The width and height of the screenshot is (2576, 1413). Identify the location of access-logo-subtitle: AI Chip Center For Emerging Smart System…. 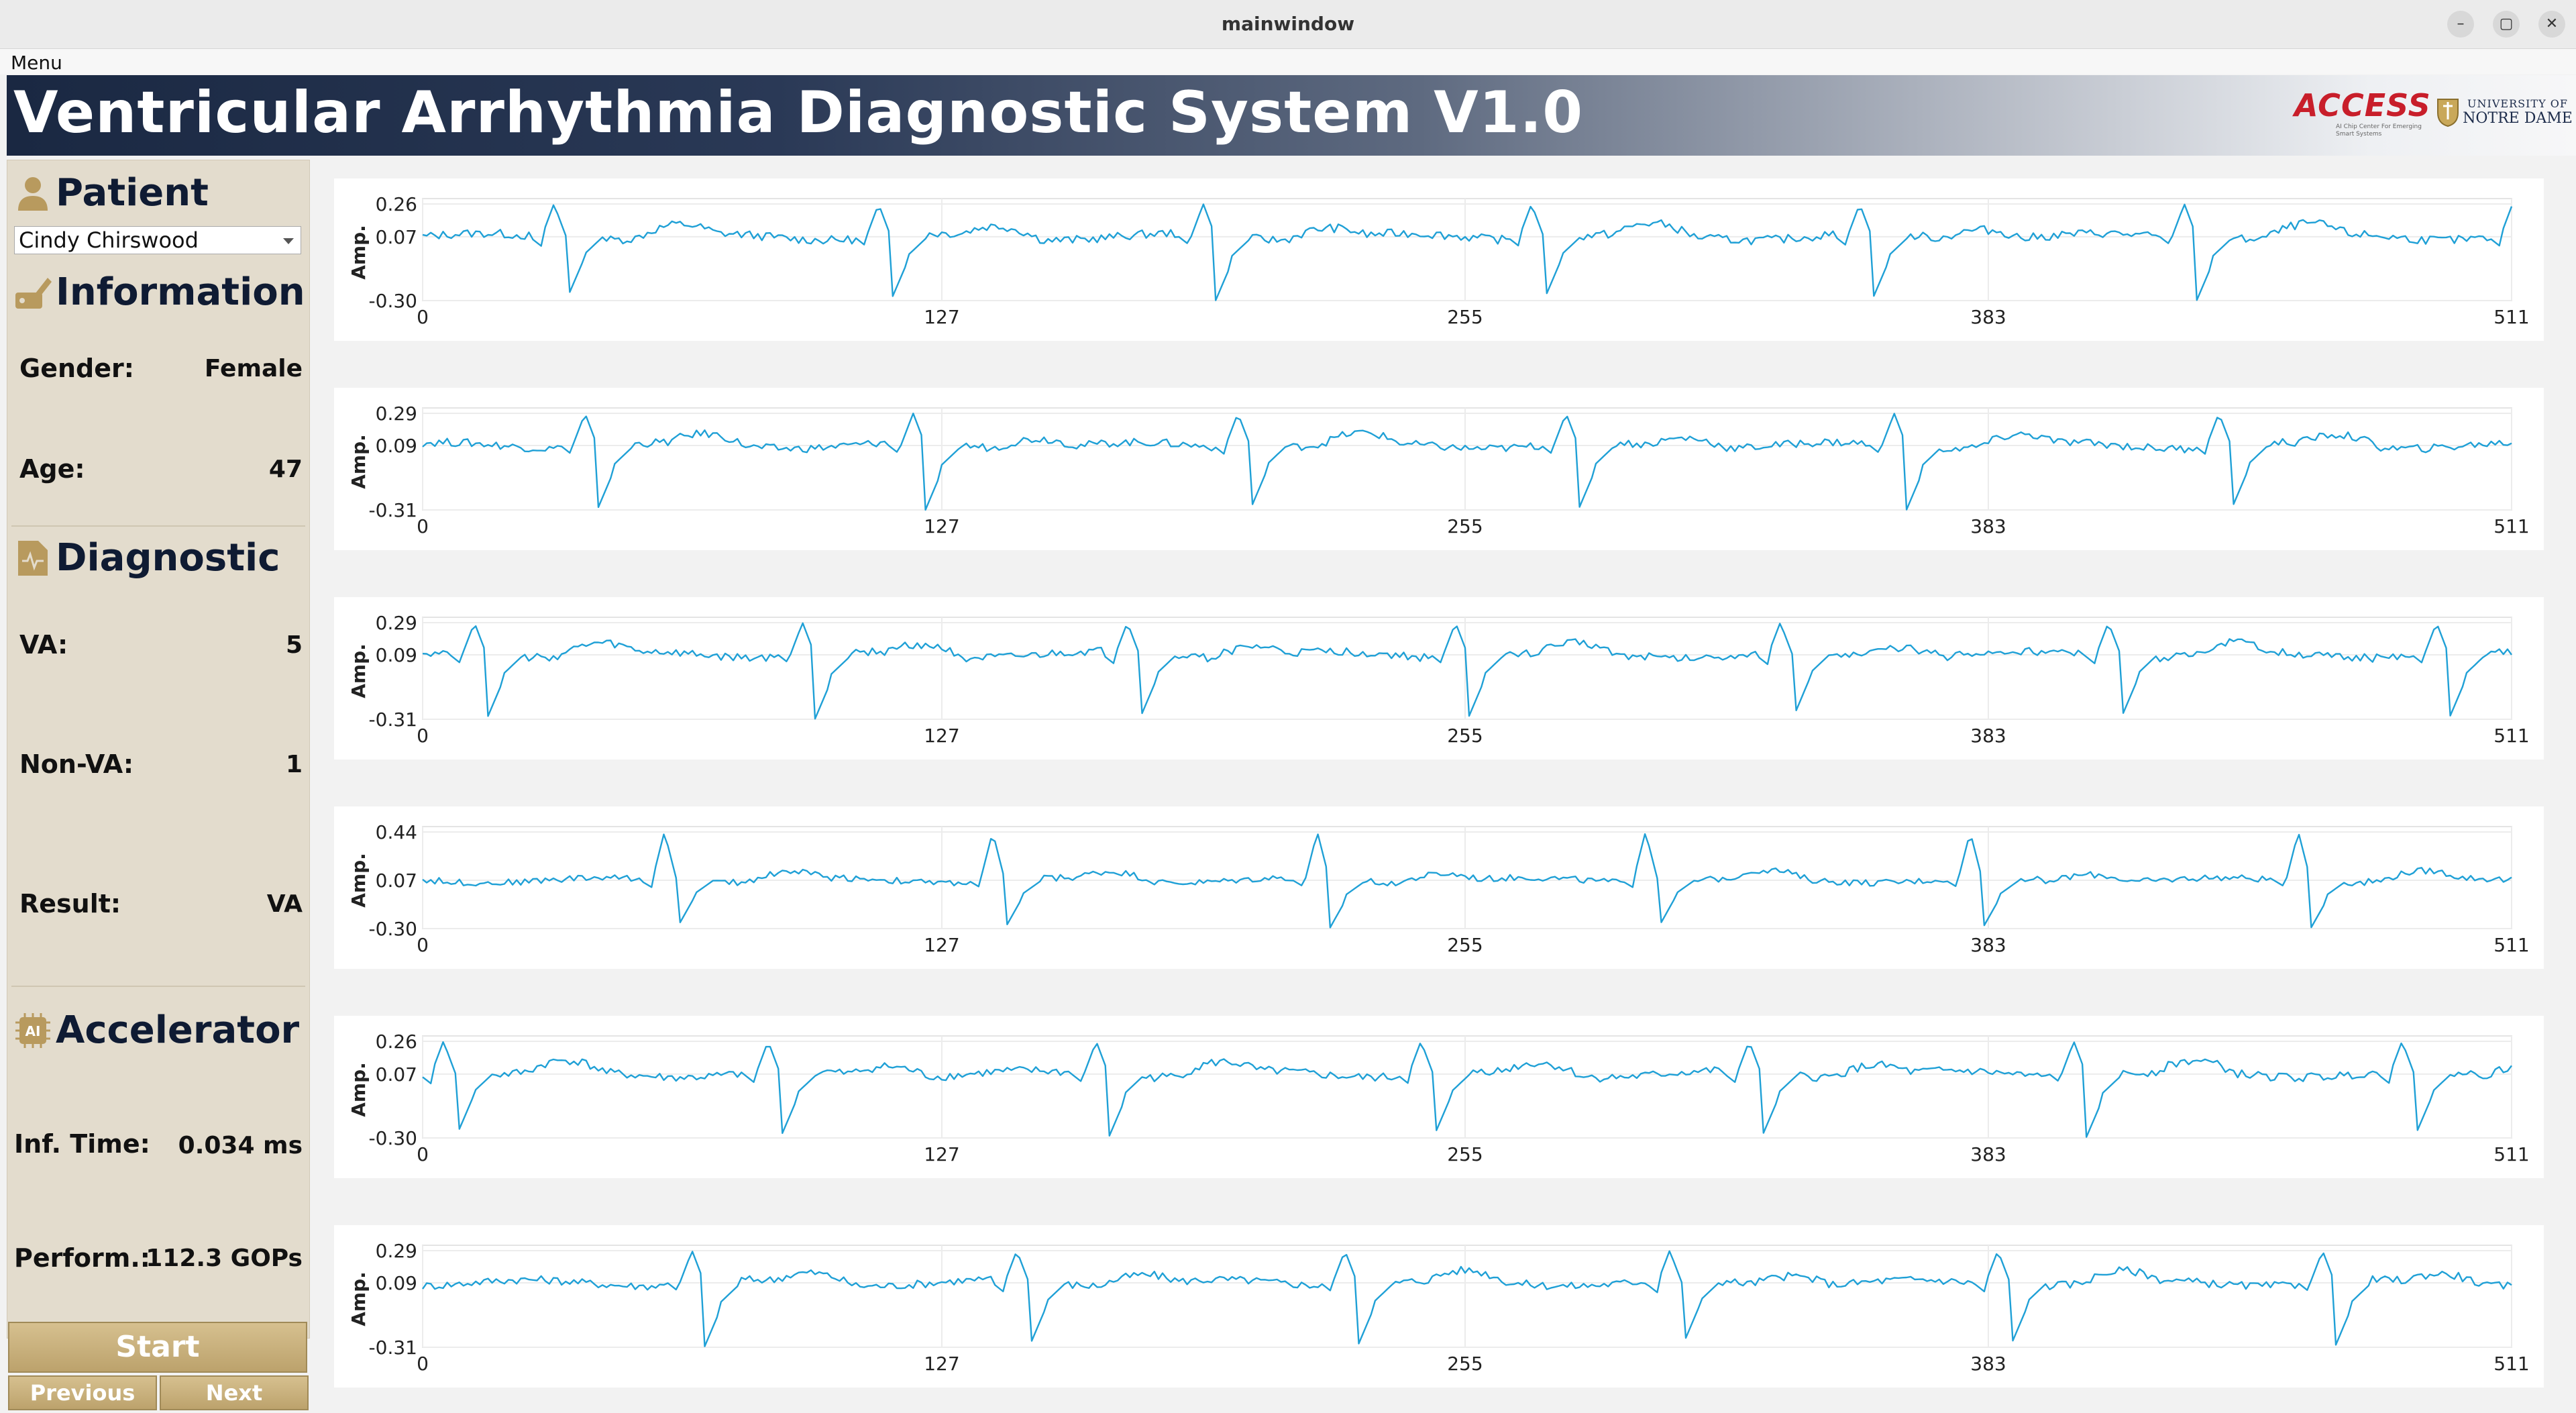
(2379, 130).